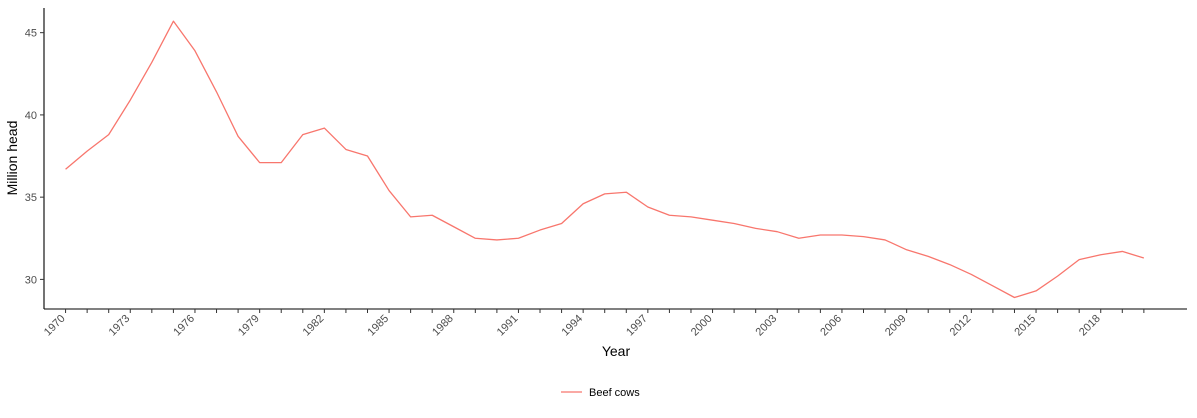  I want to click on legend-label-beef-cows: Beef cows, so click(614, 393).